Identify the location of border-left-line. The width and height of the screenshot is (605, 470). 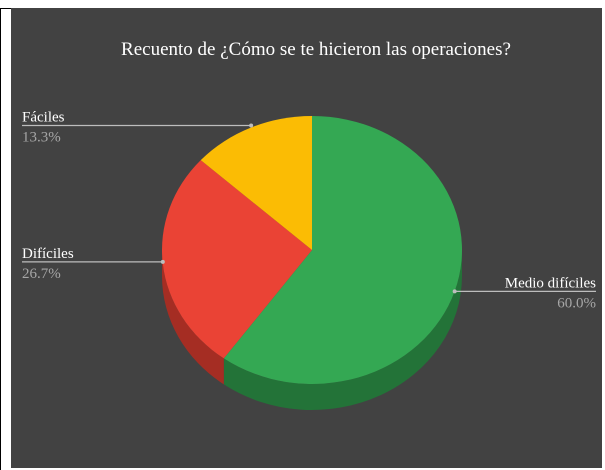
(0, 239).